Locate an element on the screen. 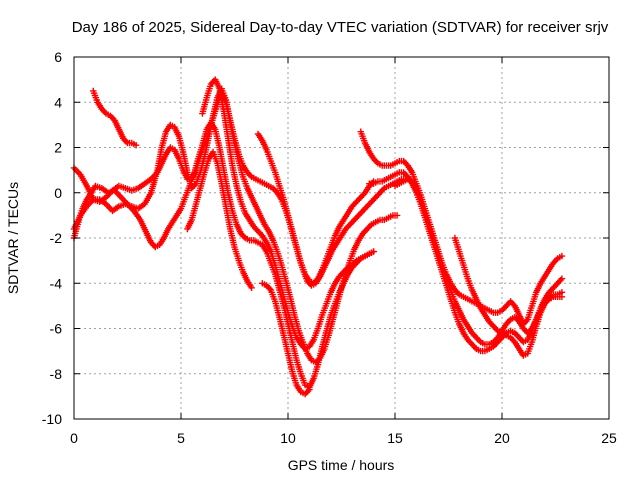 Image resolution: width=640 pixels, height=485 pixels. x-tick-label: 0 is located at coordinates (74, 438).